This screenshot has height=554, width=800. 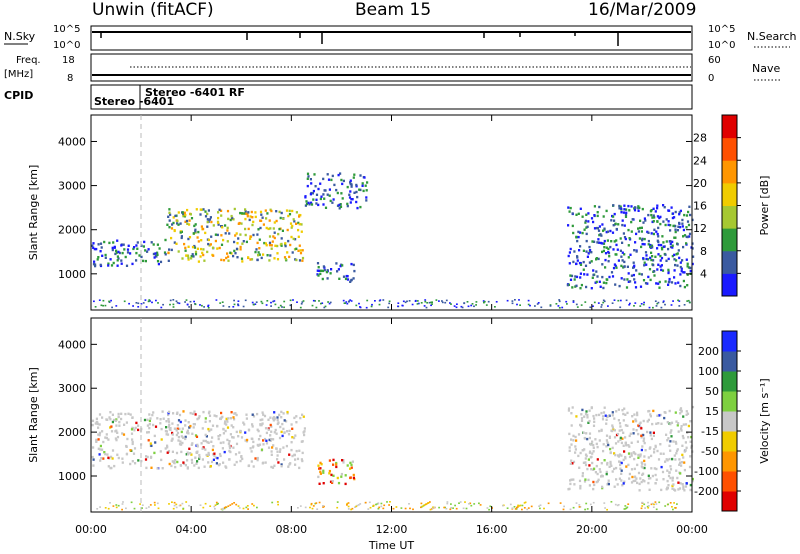 I want to click on x-tick-label: 00:00, so click(x=91, y=529).